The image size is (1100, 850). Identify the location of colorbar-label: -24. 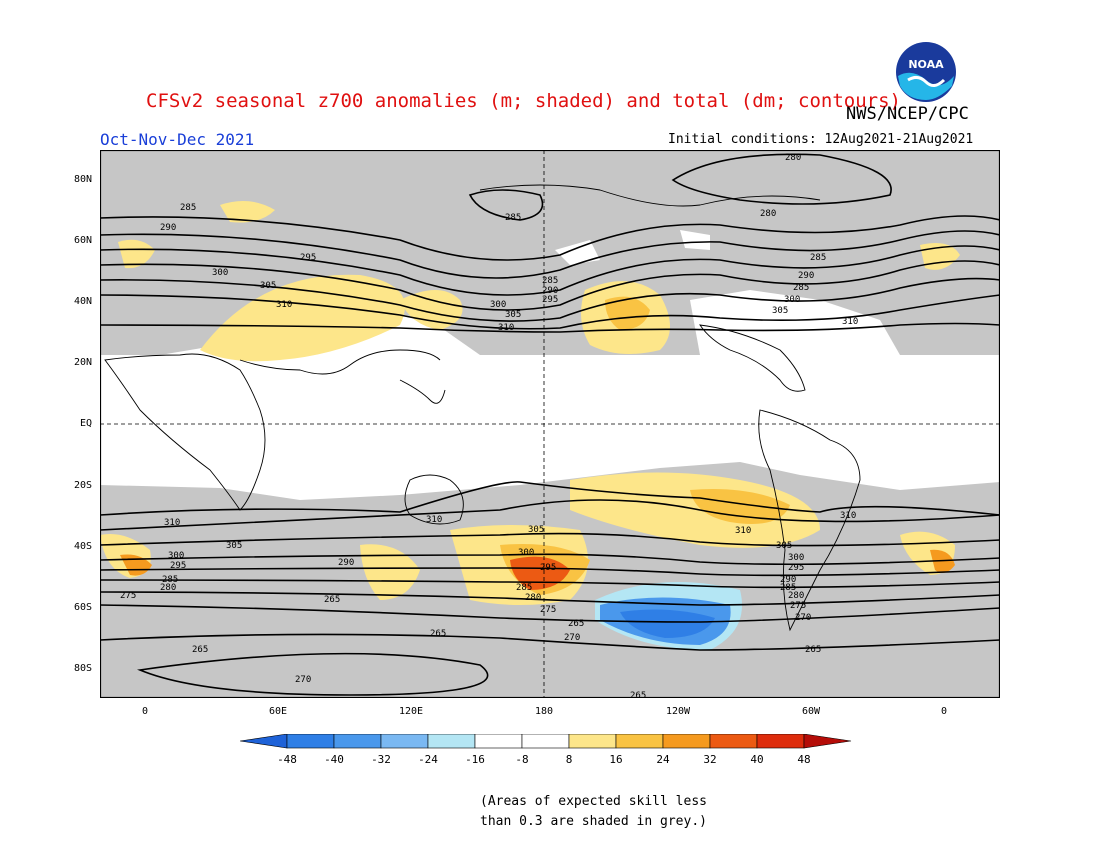
(428, 759).